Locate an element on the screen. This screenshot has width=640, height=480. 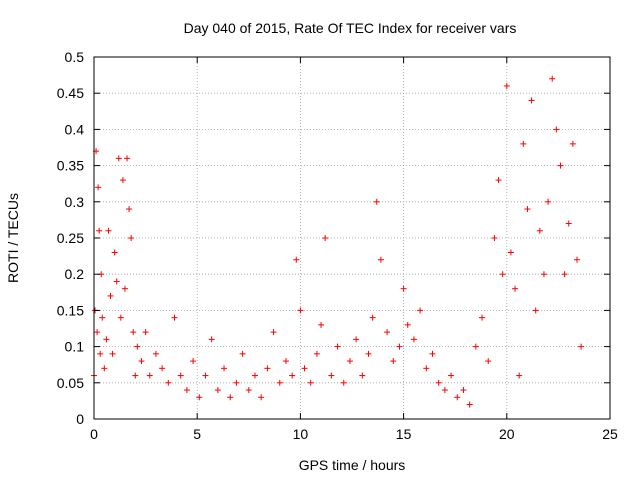
y-axis-label: ROTI / TECUs is located at coordinates (13, 238).